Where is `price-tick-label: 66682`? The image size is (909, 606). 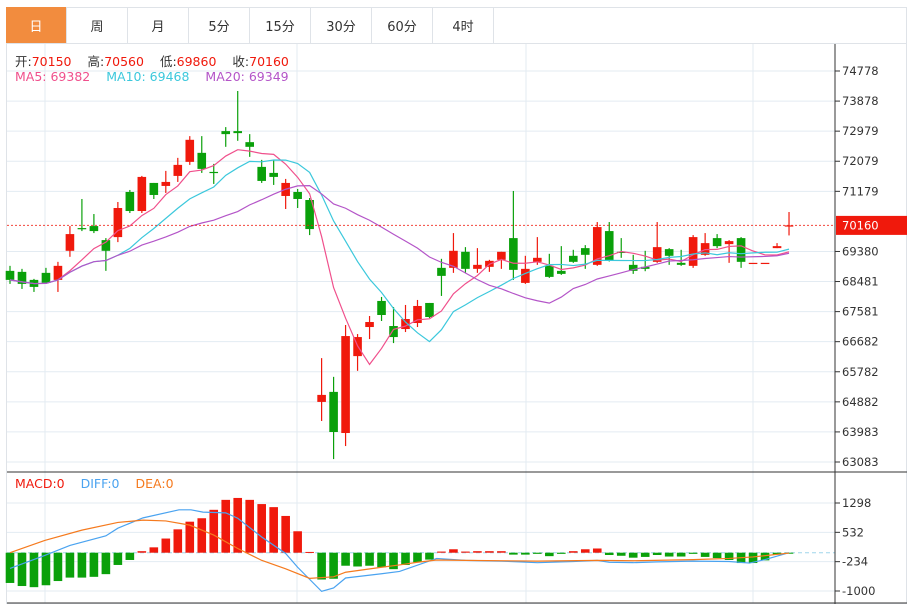
price-tick-label: 66682 is located at coordinates (860, 342).